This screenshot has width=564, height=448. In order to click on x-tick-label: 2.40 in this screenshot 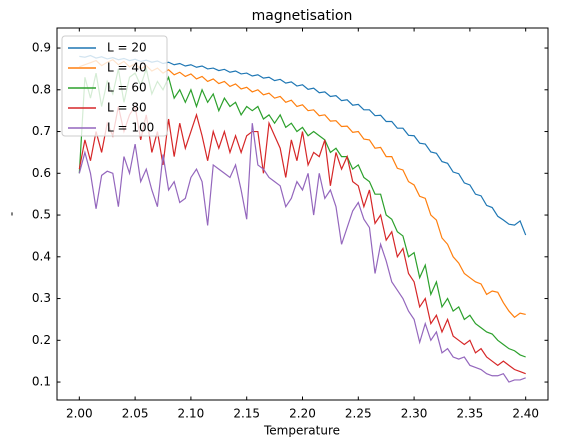, I will do `click(525, 414)`.